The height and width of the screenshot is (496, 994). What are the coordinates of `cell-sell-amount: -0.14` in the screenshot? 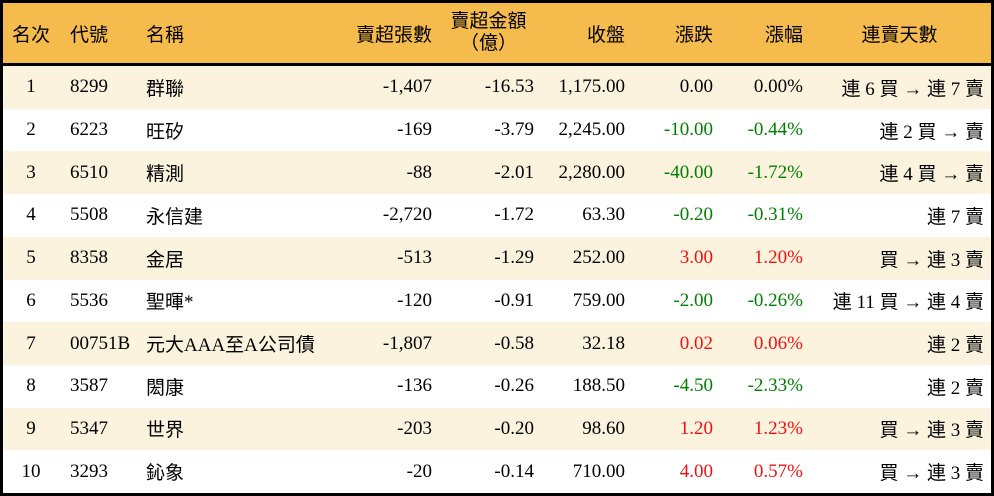 It's located at (514, 471).